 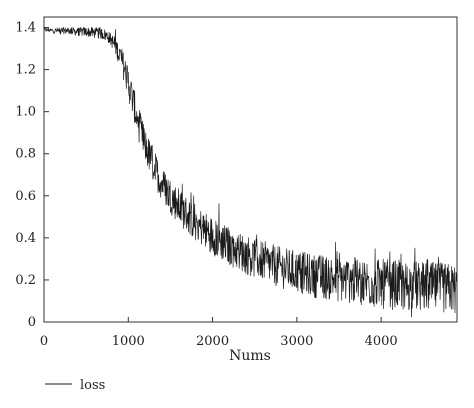 I want to click on y-axis-ticks: 0 0.2 0.4 0.6 0.8 1.0 1.2 1.4, so click(x=32, y=175).